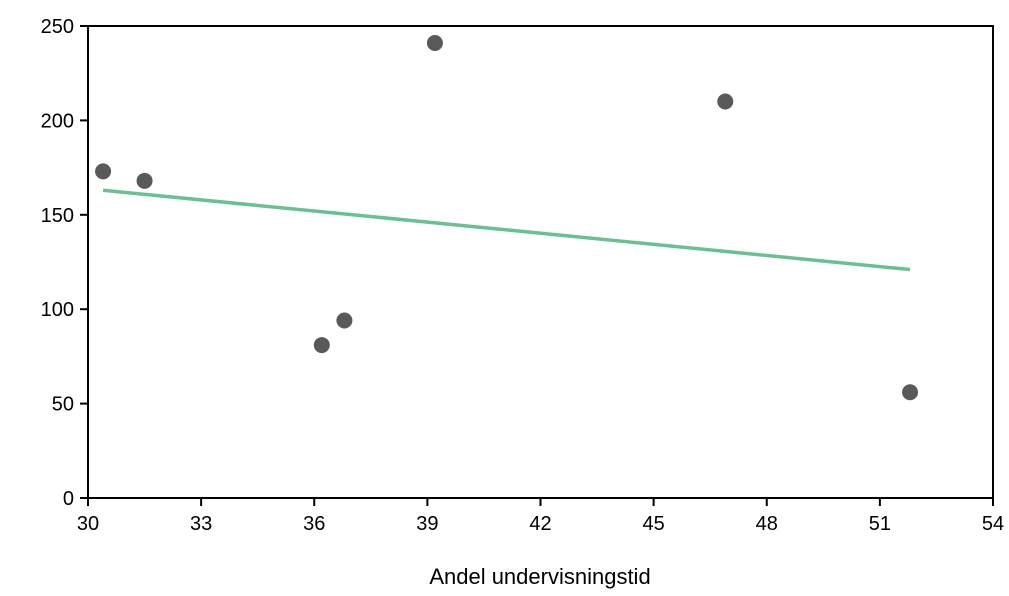  Describe the element at coordinates (57, 121) in the screenshot. I see `y-tick-label-4: 200` at that location.